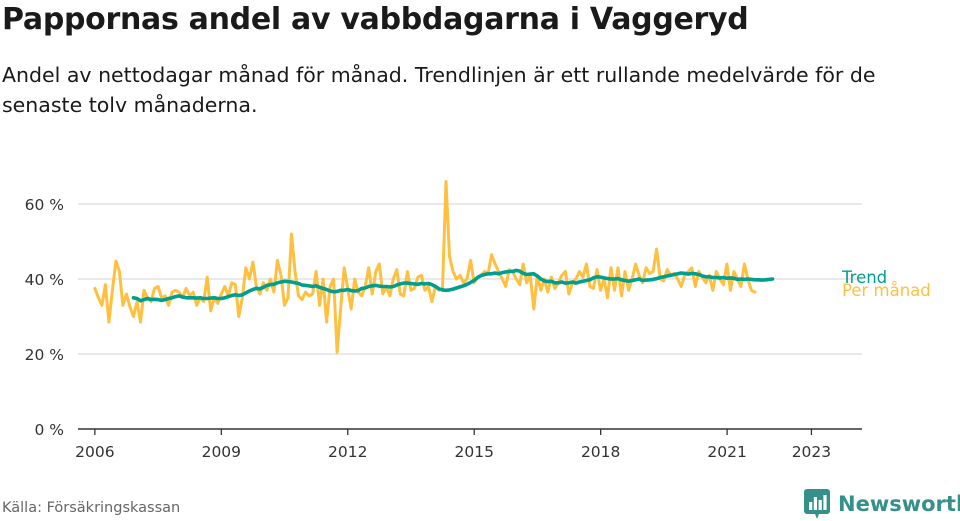 This screenshot has width=960, height=521. What do you see at coordinates (221, 452) in the screenshot?
I see `x-tick-label: 2009` at bounding box center [221, 452].